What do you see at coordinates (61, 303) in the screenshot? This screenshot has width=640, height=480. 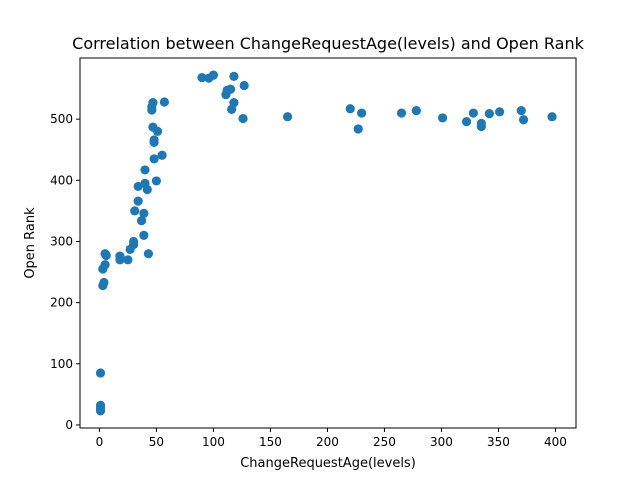 I see `y-tick-label-2: 200` at bounding box center [61, 303].